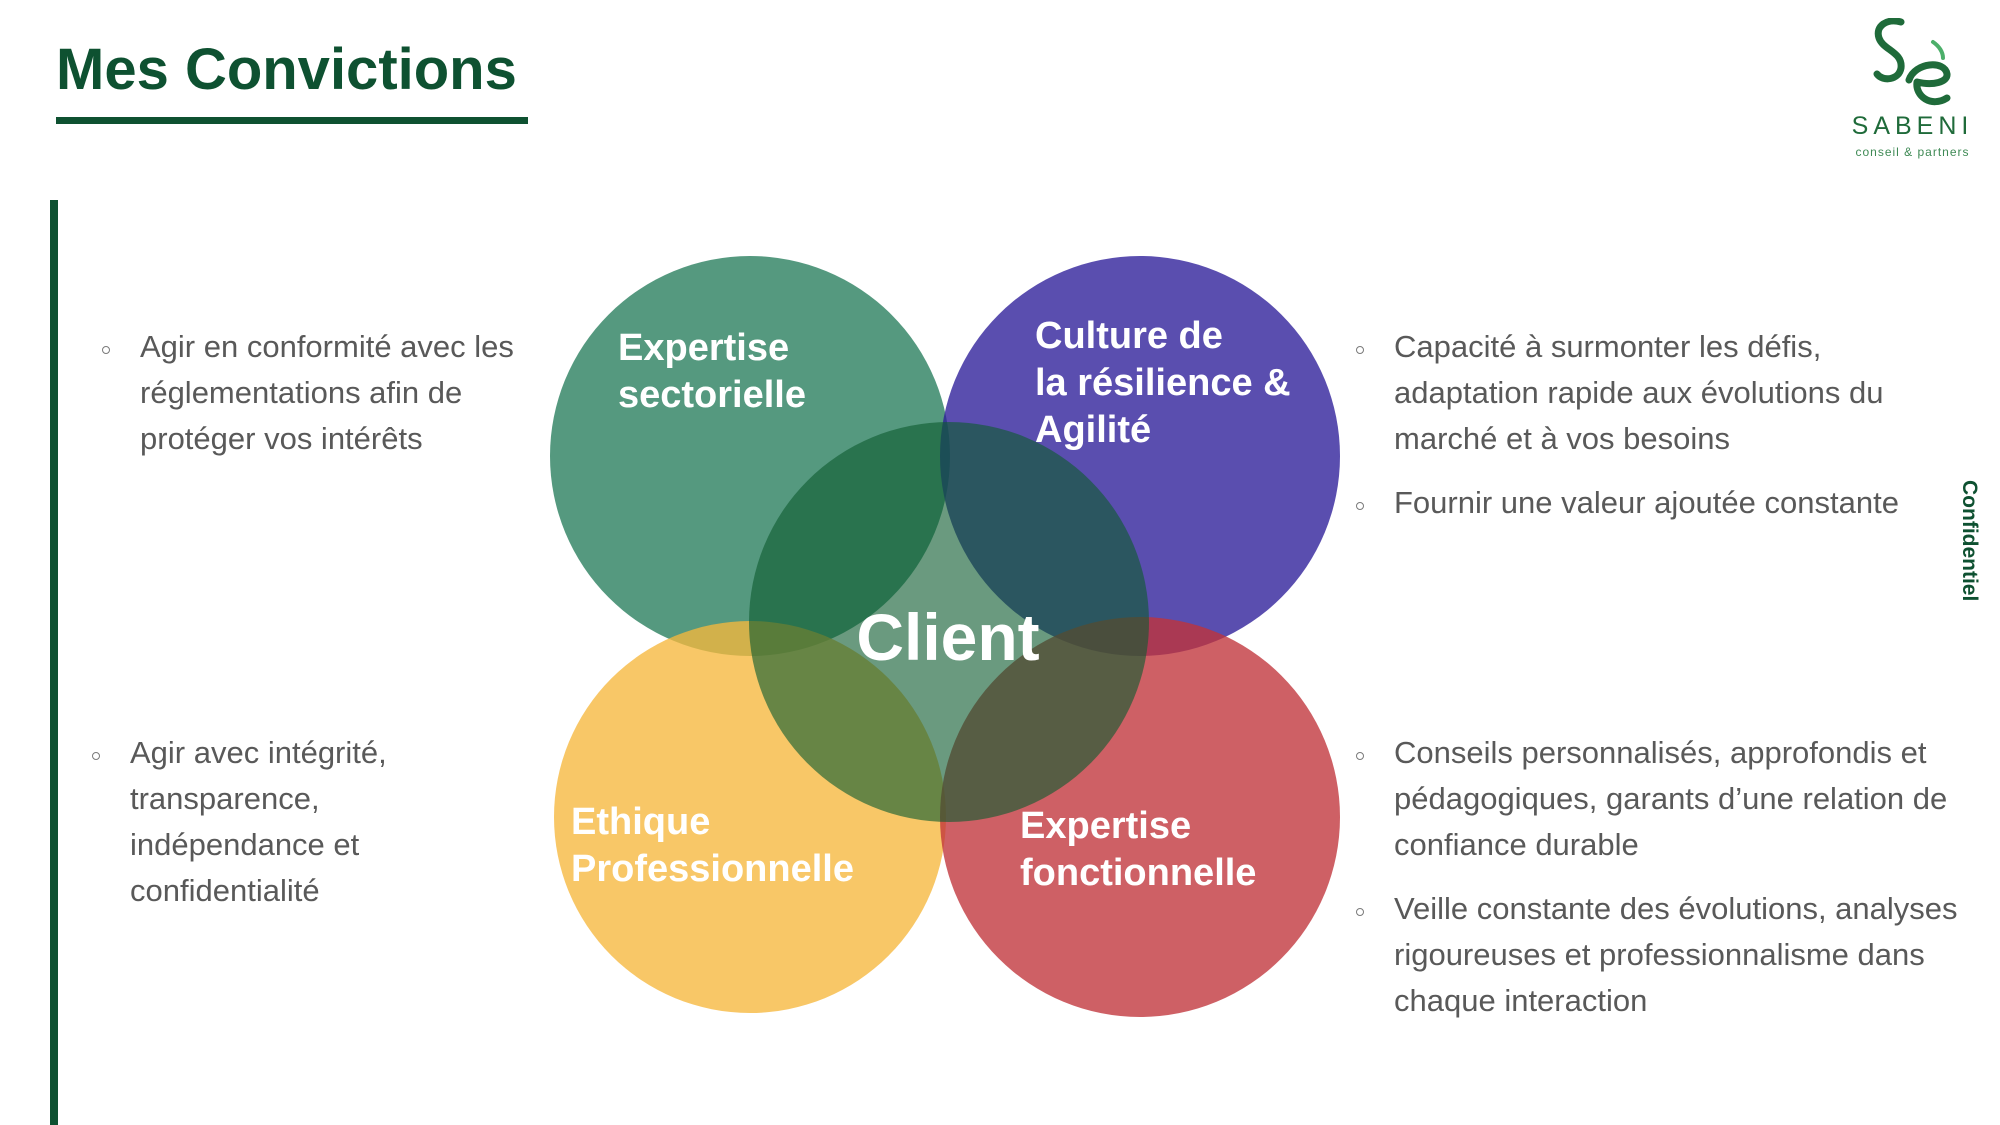 The image size is (2000, 1125). What do you see at coordinates (1912, 126) in the screenshot?
I see `logo-name: SABENI` at bounding box center [1912, 126].